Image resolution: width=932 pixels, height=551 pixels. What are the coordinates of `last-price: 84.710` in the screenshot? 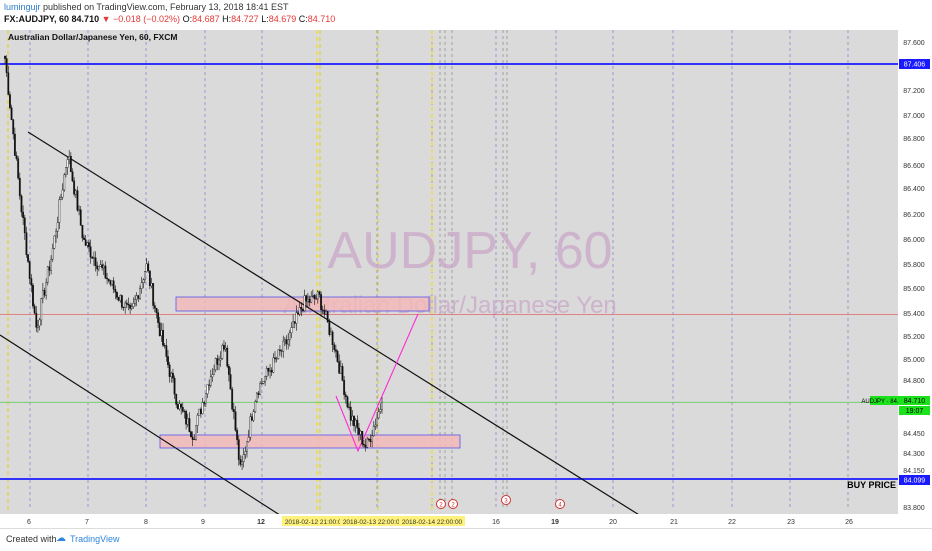 It's located at (85, 19).